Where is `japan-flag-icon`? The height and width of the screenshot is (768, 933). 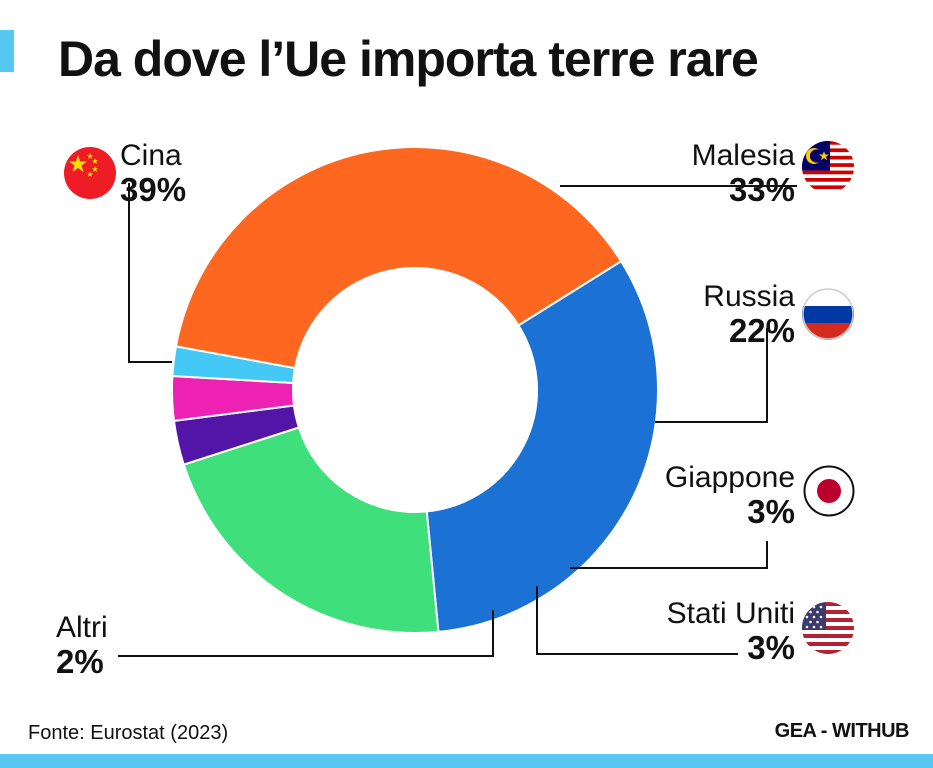 japan-flag-icon is located at coordinates (829, 491).